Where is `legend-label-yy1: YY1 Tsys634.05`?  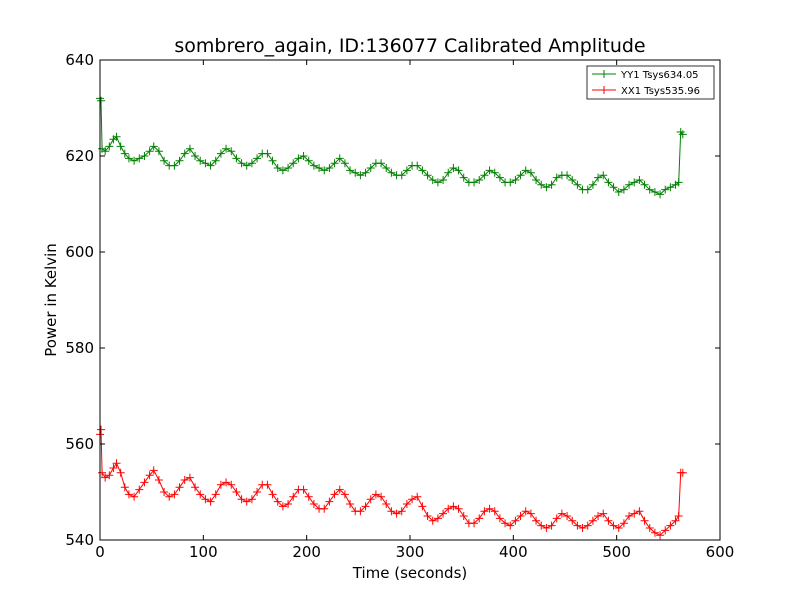 legend-label-yy1: YY1 Tsys634.05 is located at coordinates (659, 75).